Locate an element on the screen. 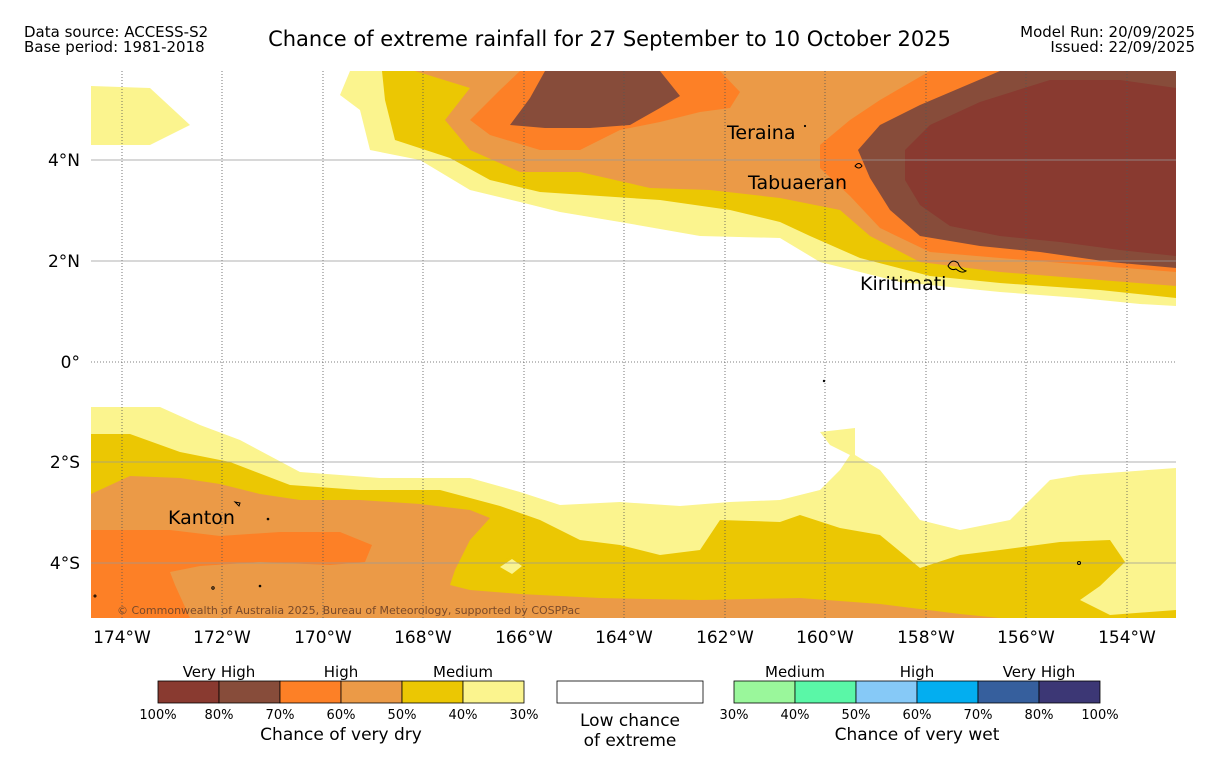 The image size is (1219, 758). legend-wet-tick: 50% is located at coordinates (856, 715).